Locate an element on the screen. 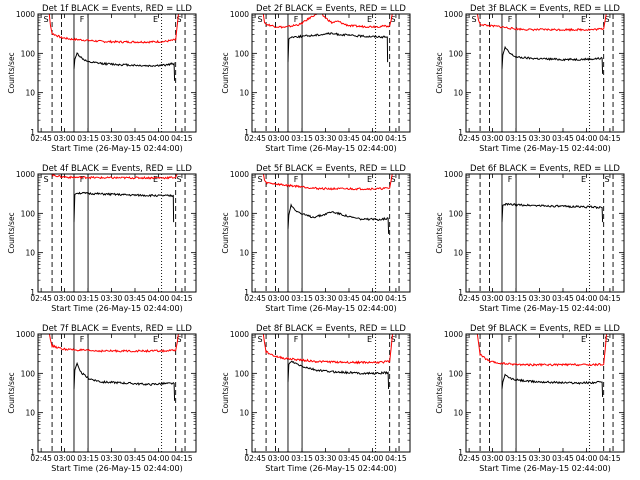  chart-title: Det 9f BLACK = Events, RED = LLD is located at coordinates (545, 329).